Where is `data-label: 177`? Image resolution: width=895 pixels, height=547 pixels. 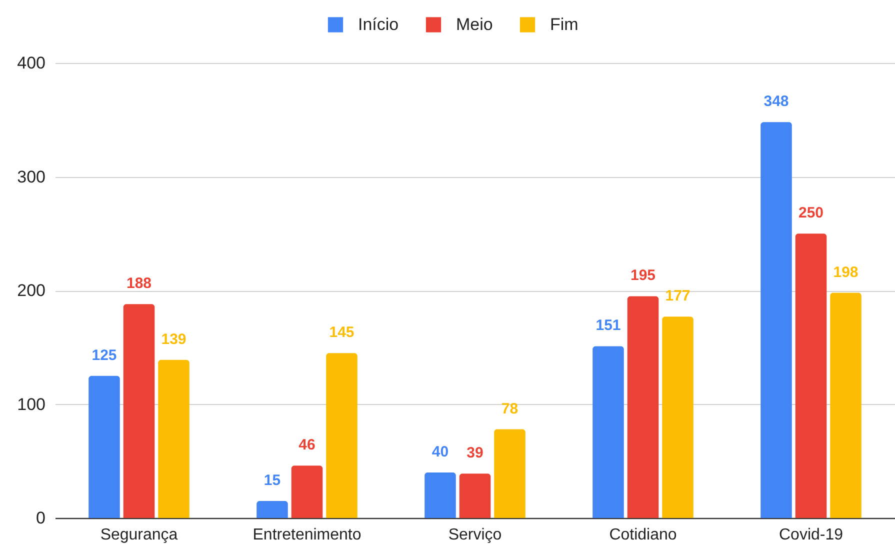
data-label: 177 is located at coordinates (677, 296).